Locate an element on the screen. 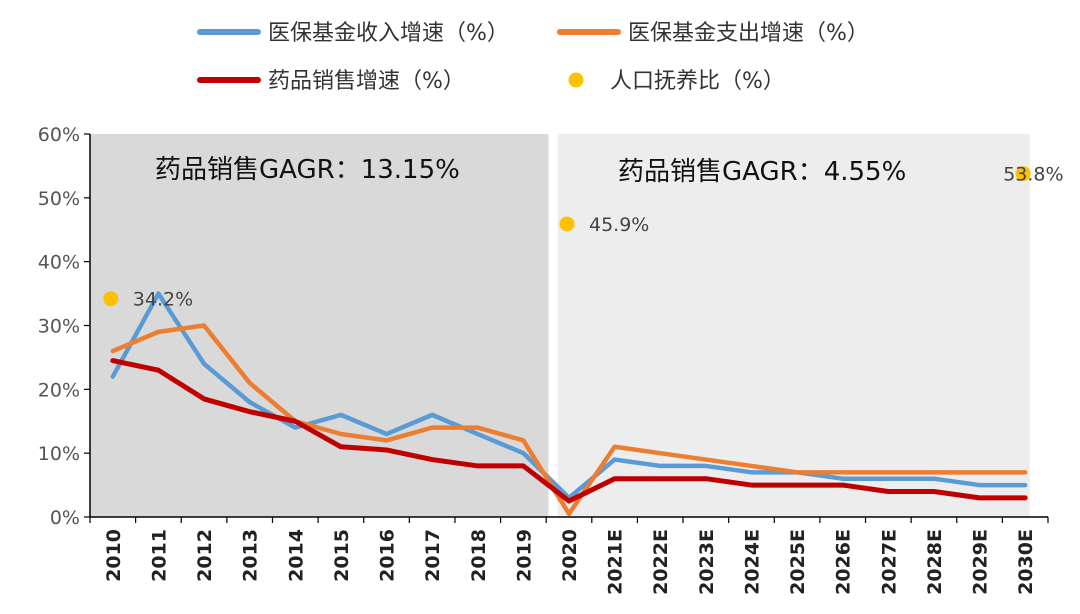 The width and height of the screenshot is (1080, 614). cagr-annotation: 药品销售GAGR：4.55% is located at coordinates (762, 172).